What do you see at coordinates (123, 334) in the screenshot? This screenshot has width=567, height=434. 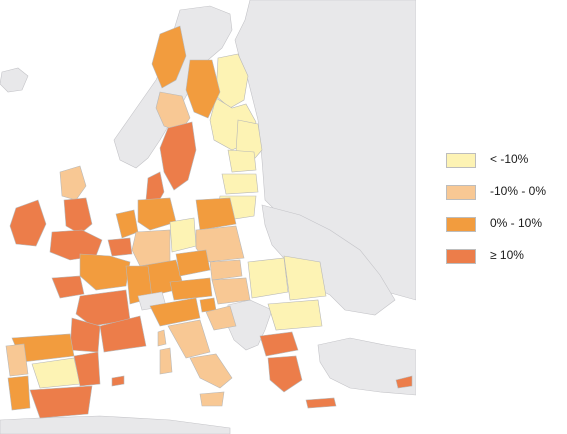 I see `region-france-southeast` at bounding box center [123, 334].